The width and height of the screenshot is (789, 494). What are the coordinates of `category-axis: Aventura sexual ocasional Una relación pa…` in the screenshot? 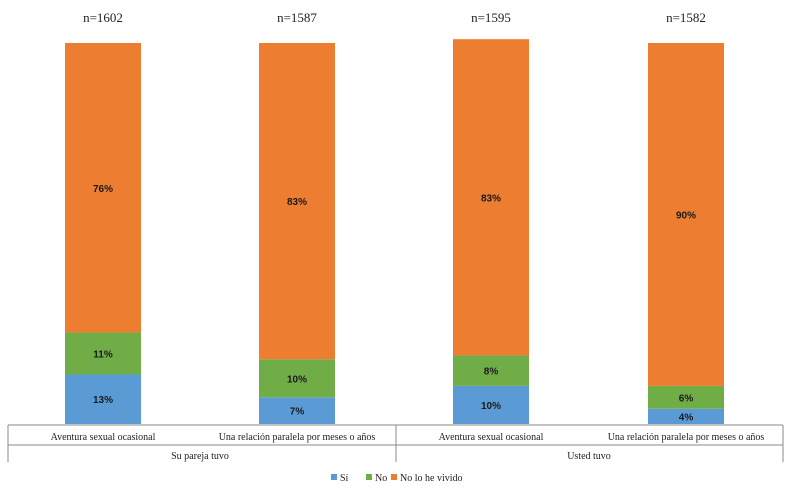 It's located at (395, 443).